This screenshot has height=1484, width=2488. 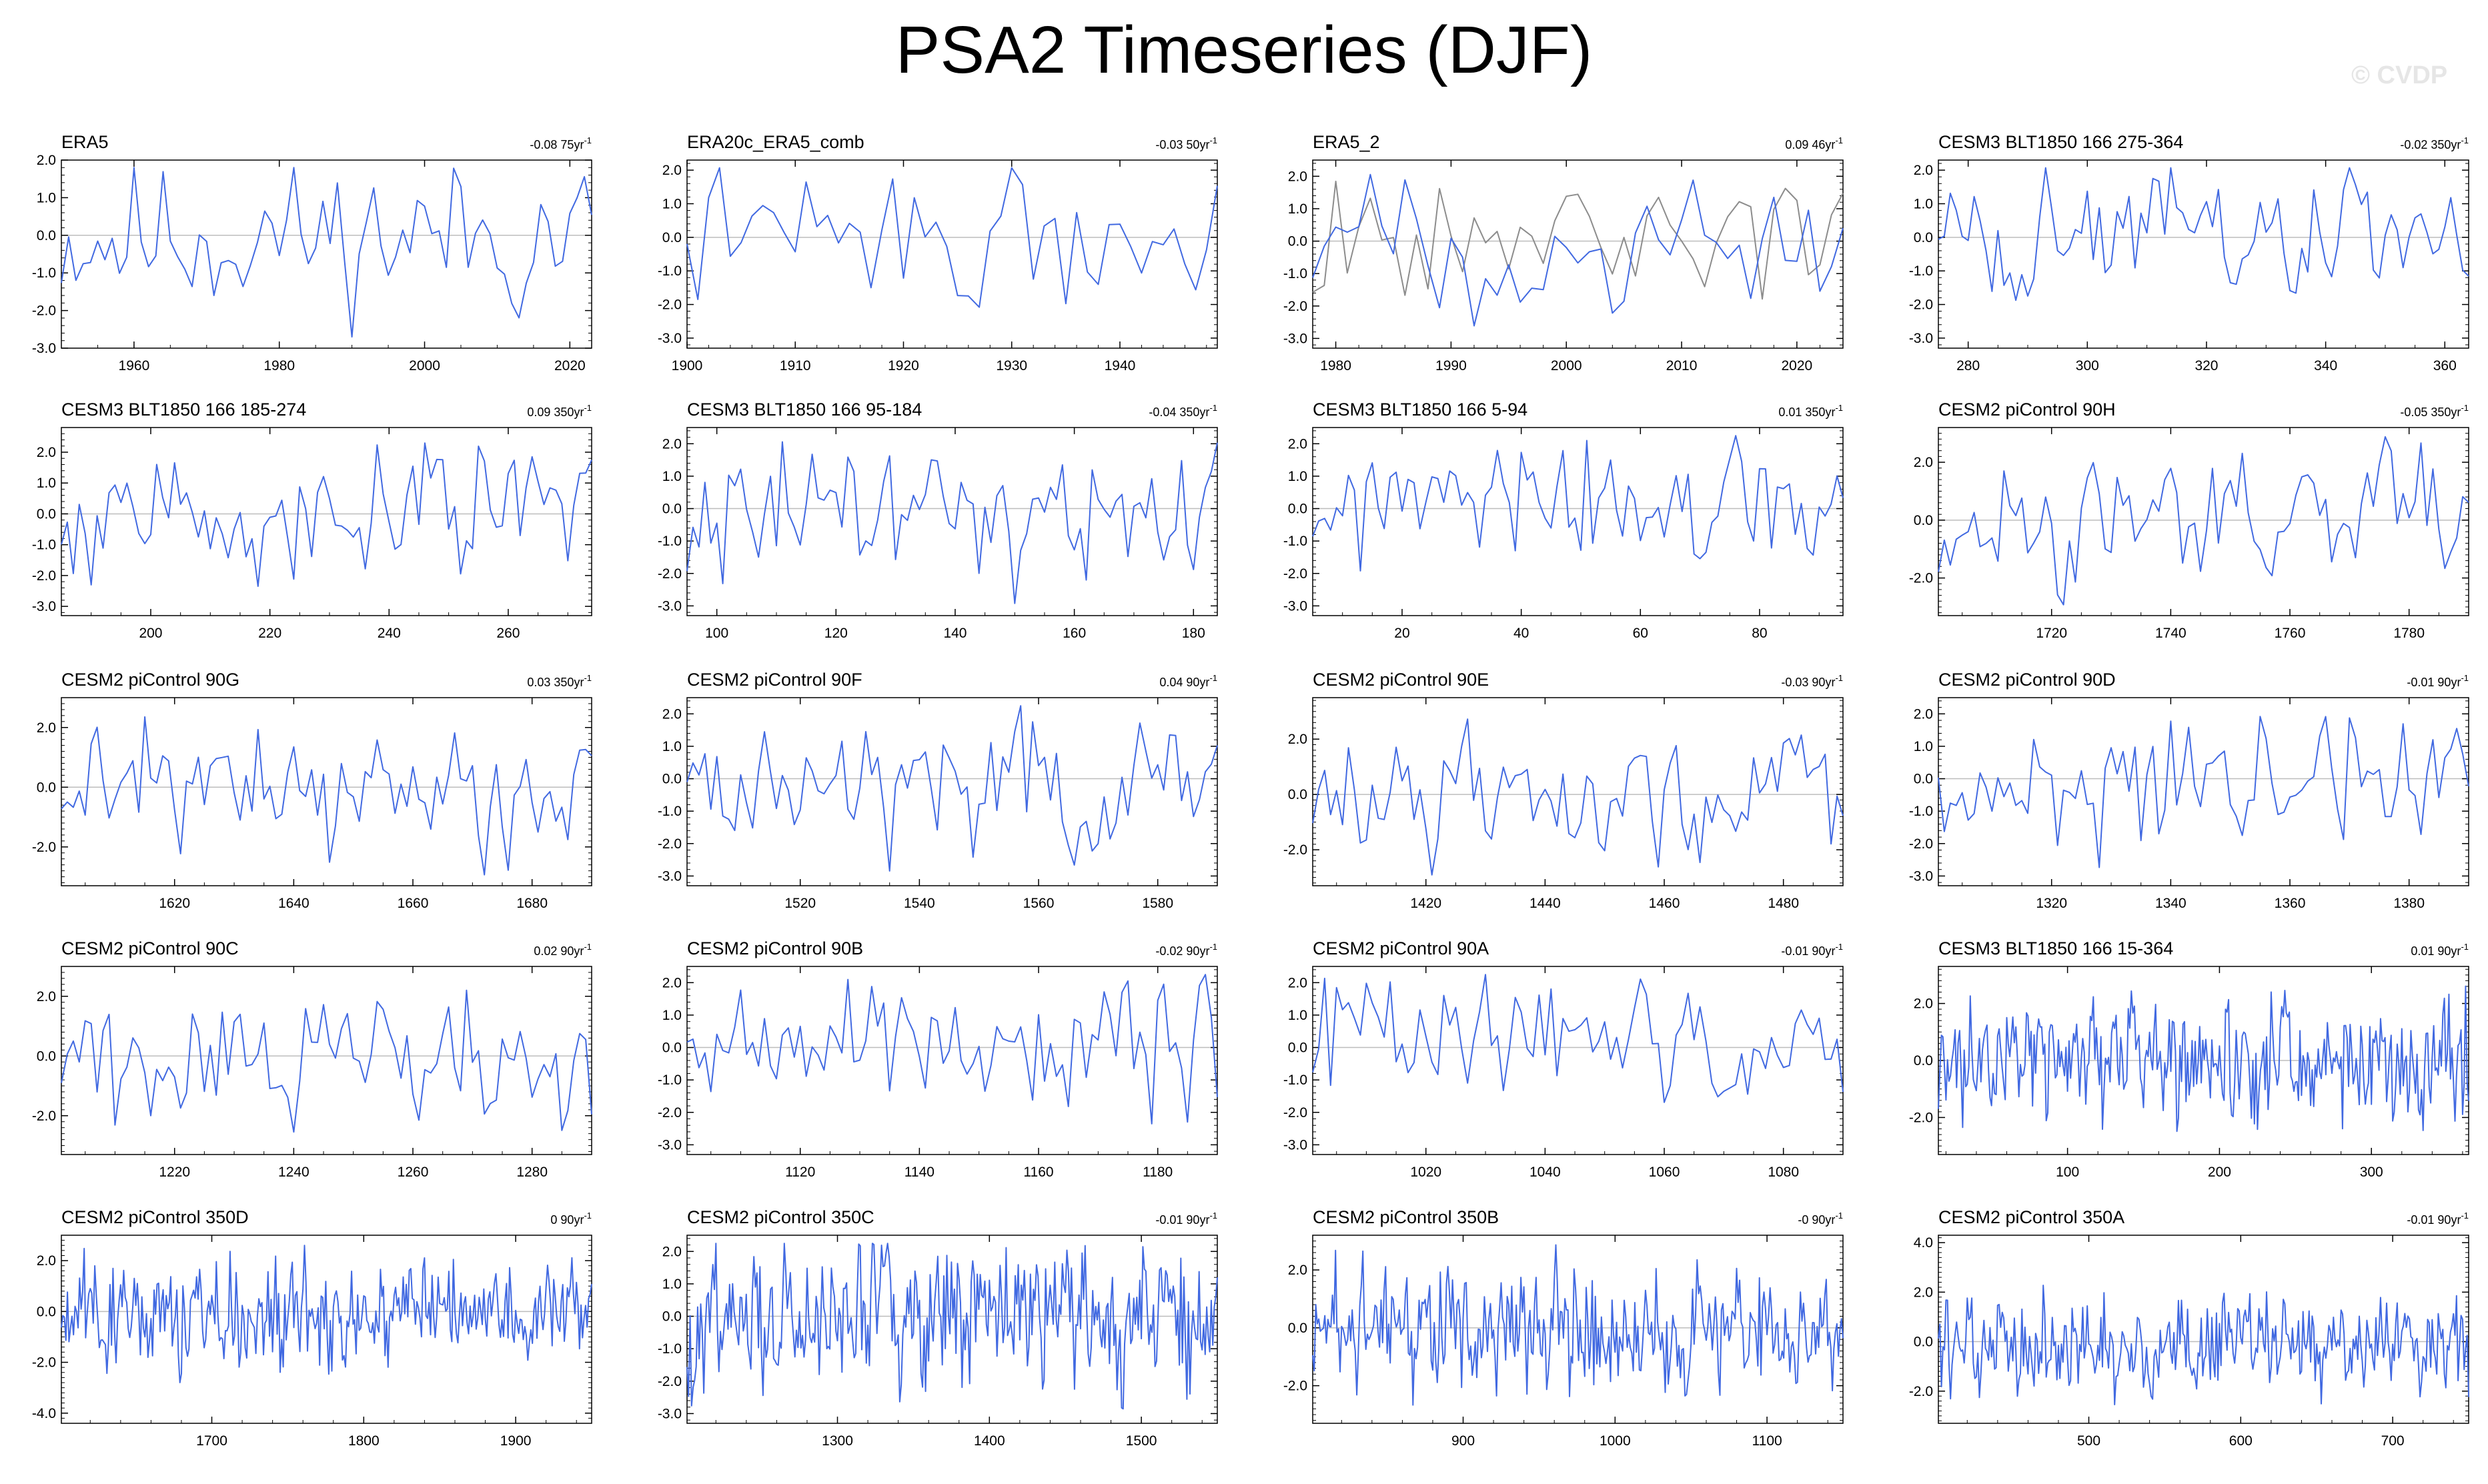 What do you see at coordinates (2171, 903) in the screenshot?
I see `x-tick-label: 1340` at bounding box center [2171, 903].